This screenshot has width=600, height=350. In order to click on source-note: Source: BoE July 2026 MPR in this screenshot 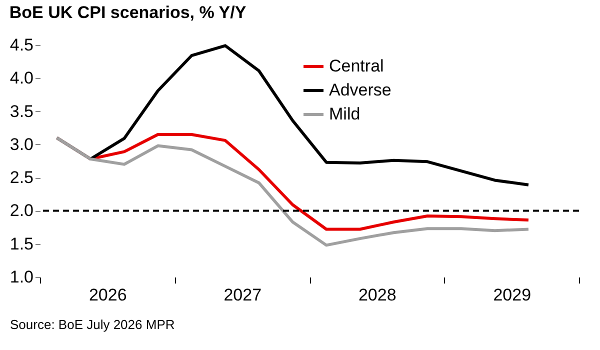, I will do `click(92, 324)`.